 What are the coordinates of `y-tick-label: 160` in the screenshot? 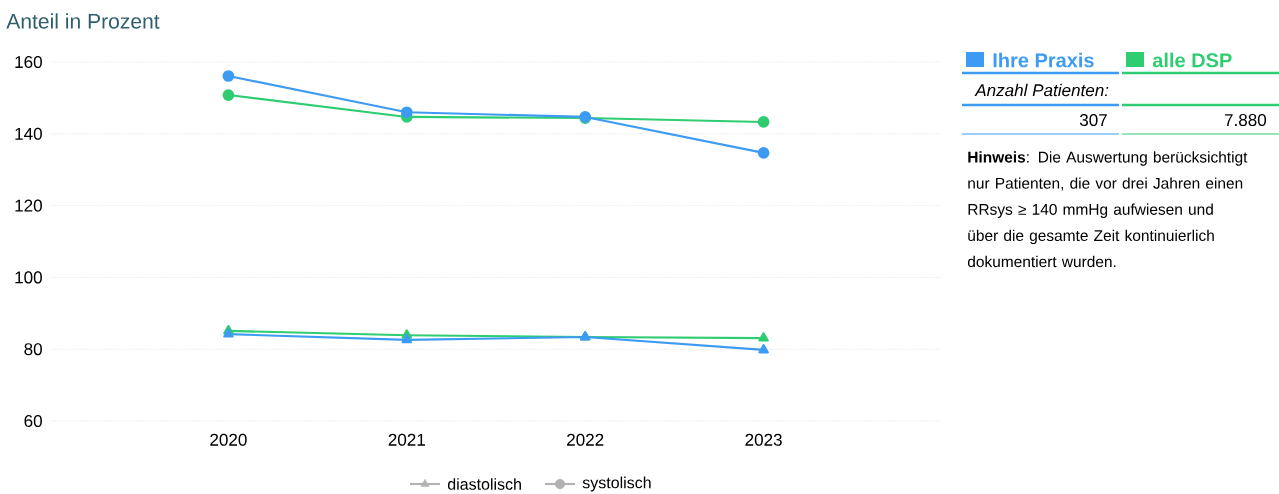 It's located at (28, 62).